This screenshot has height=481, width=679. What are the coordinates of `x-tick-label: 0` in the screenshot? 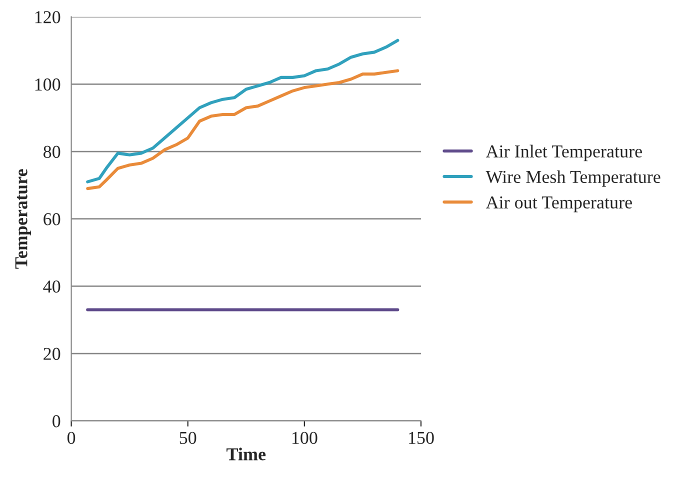 It's located at (71, 438).